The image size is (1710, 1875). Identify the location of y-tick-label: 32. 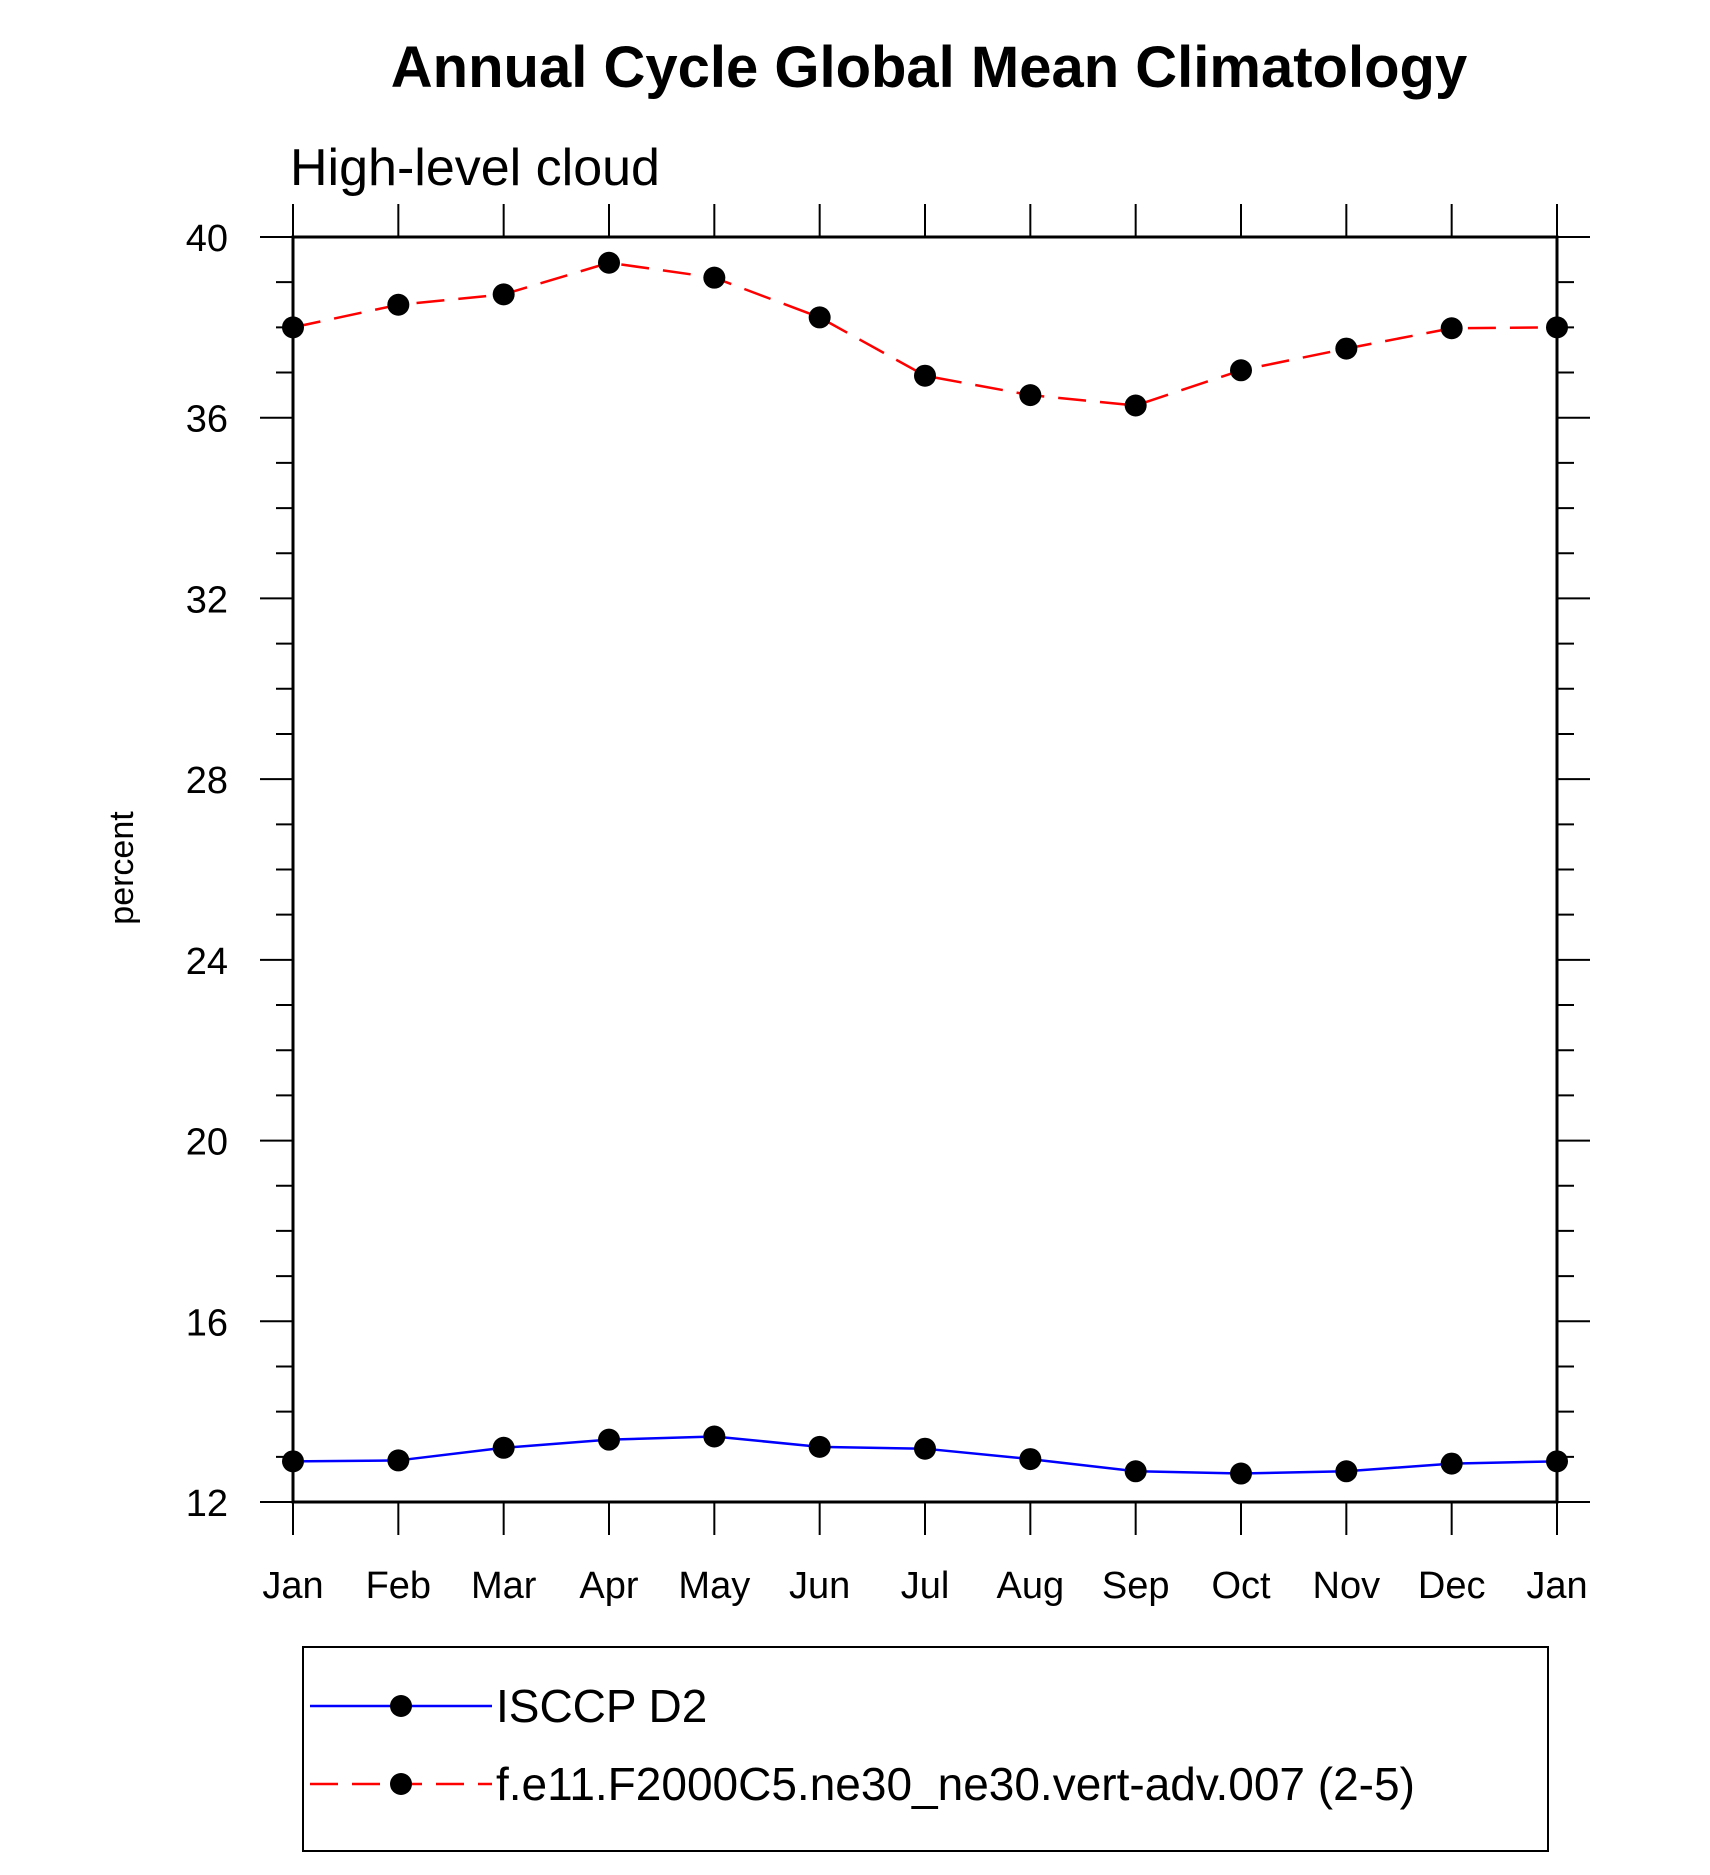
(207, 600).